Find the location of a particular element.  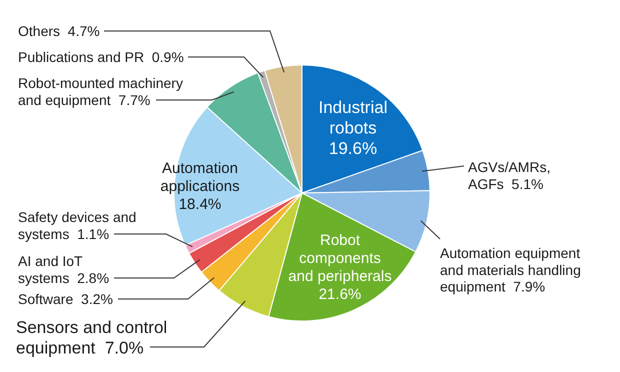

data-label: 19.6% is located at coordinates (353, 148).